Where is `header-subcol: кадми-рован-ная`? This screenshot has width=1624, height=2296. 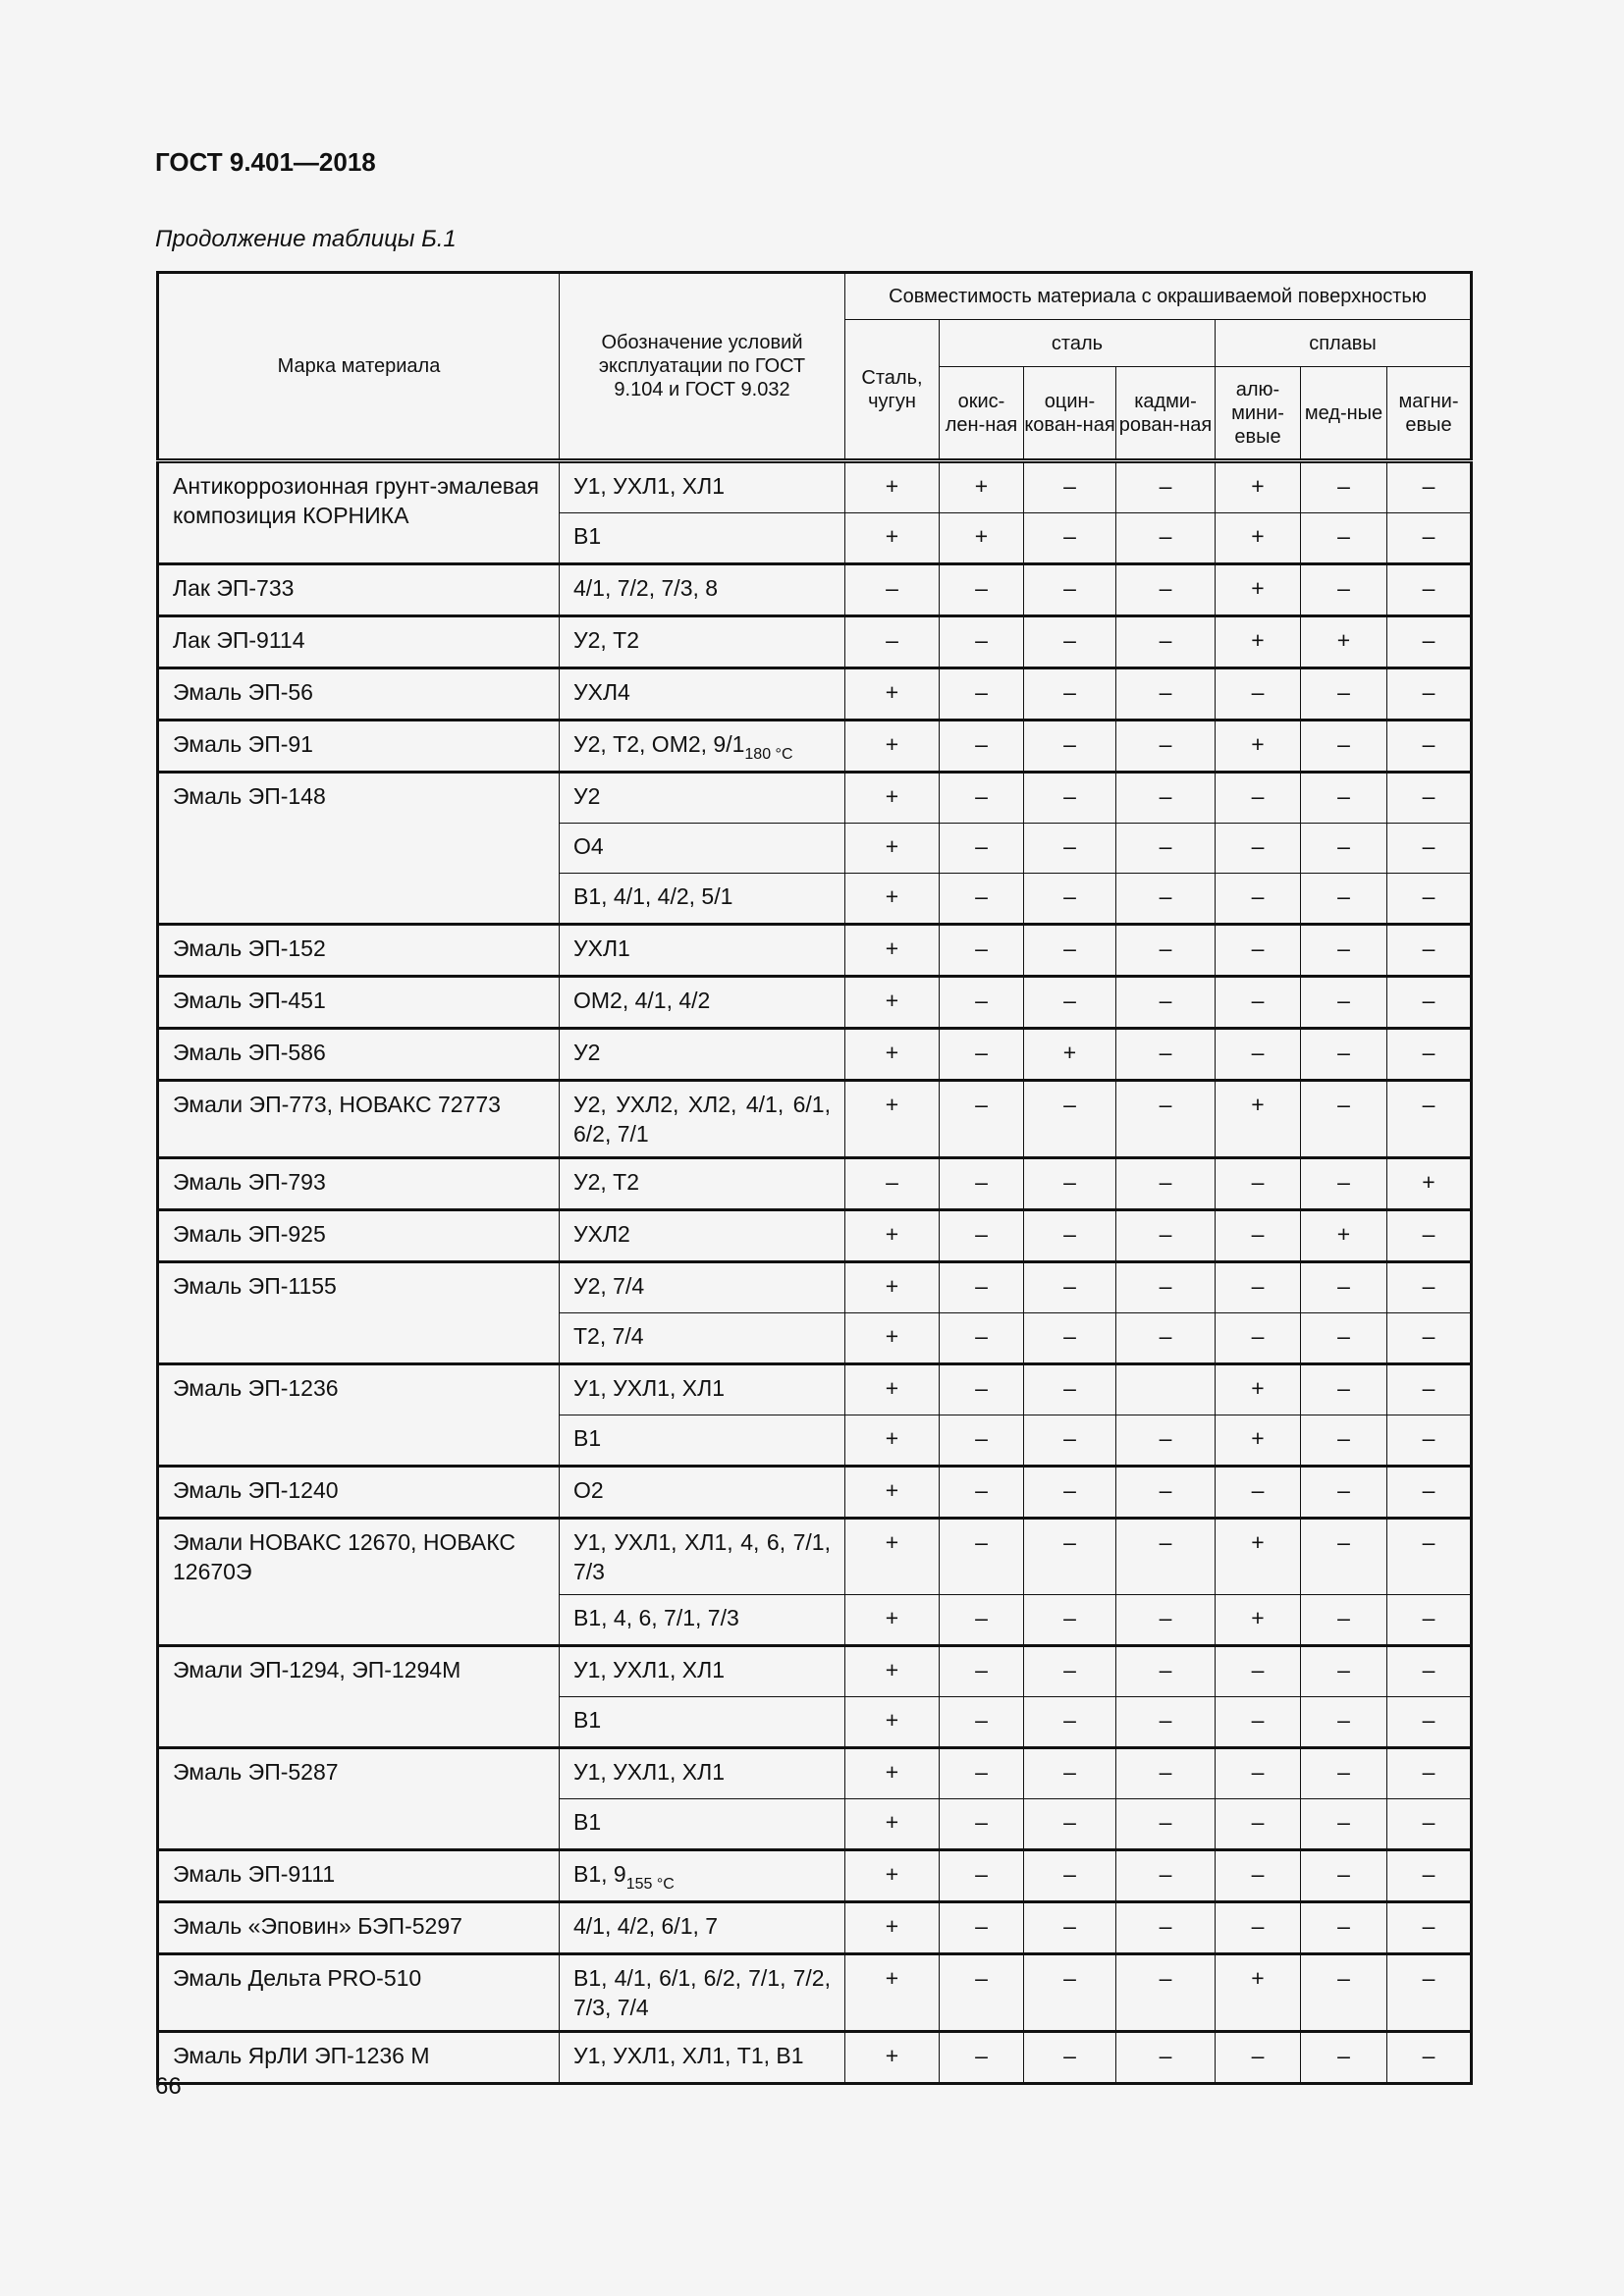
header-subcol: кадми-рован-ная is located at coordinates (1165, 414).